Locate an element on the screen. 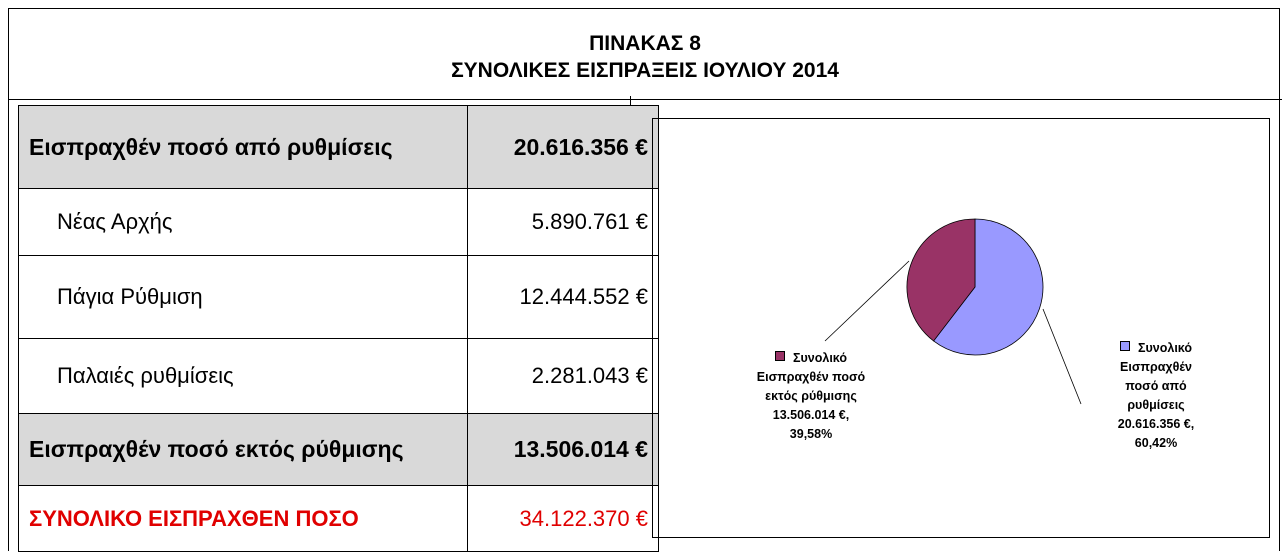 The width and height of the screenshot is (1282, 552). pie is located at coordinates (953, 311).